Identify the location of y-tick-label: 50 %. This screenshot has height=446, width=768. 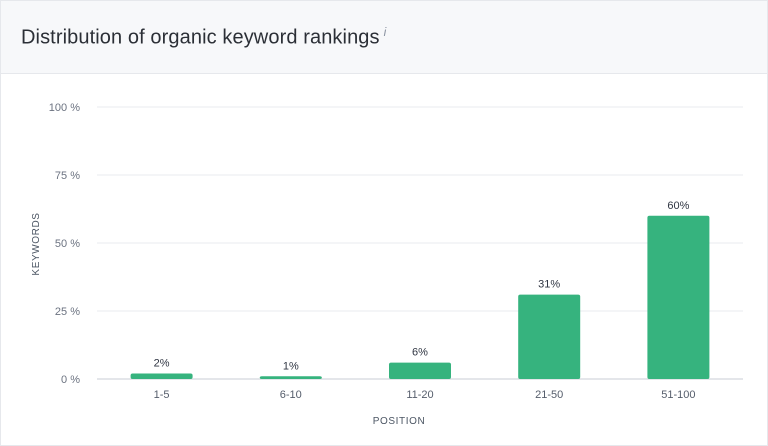
(67, 244).